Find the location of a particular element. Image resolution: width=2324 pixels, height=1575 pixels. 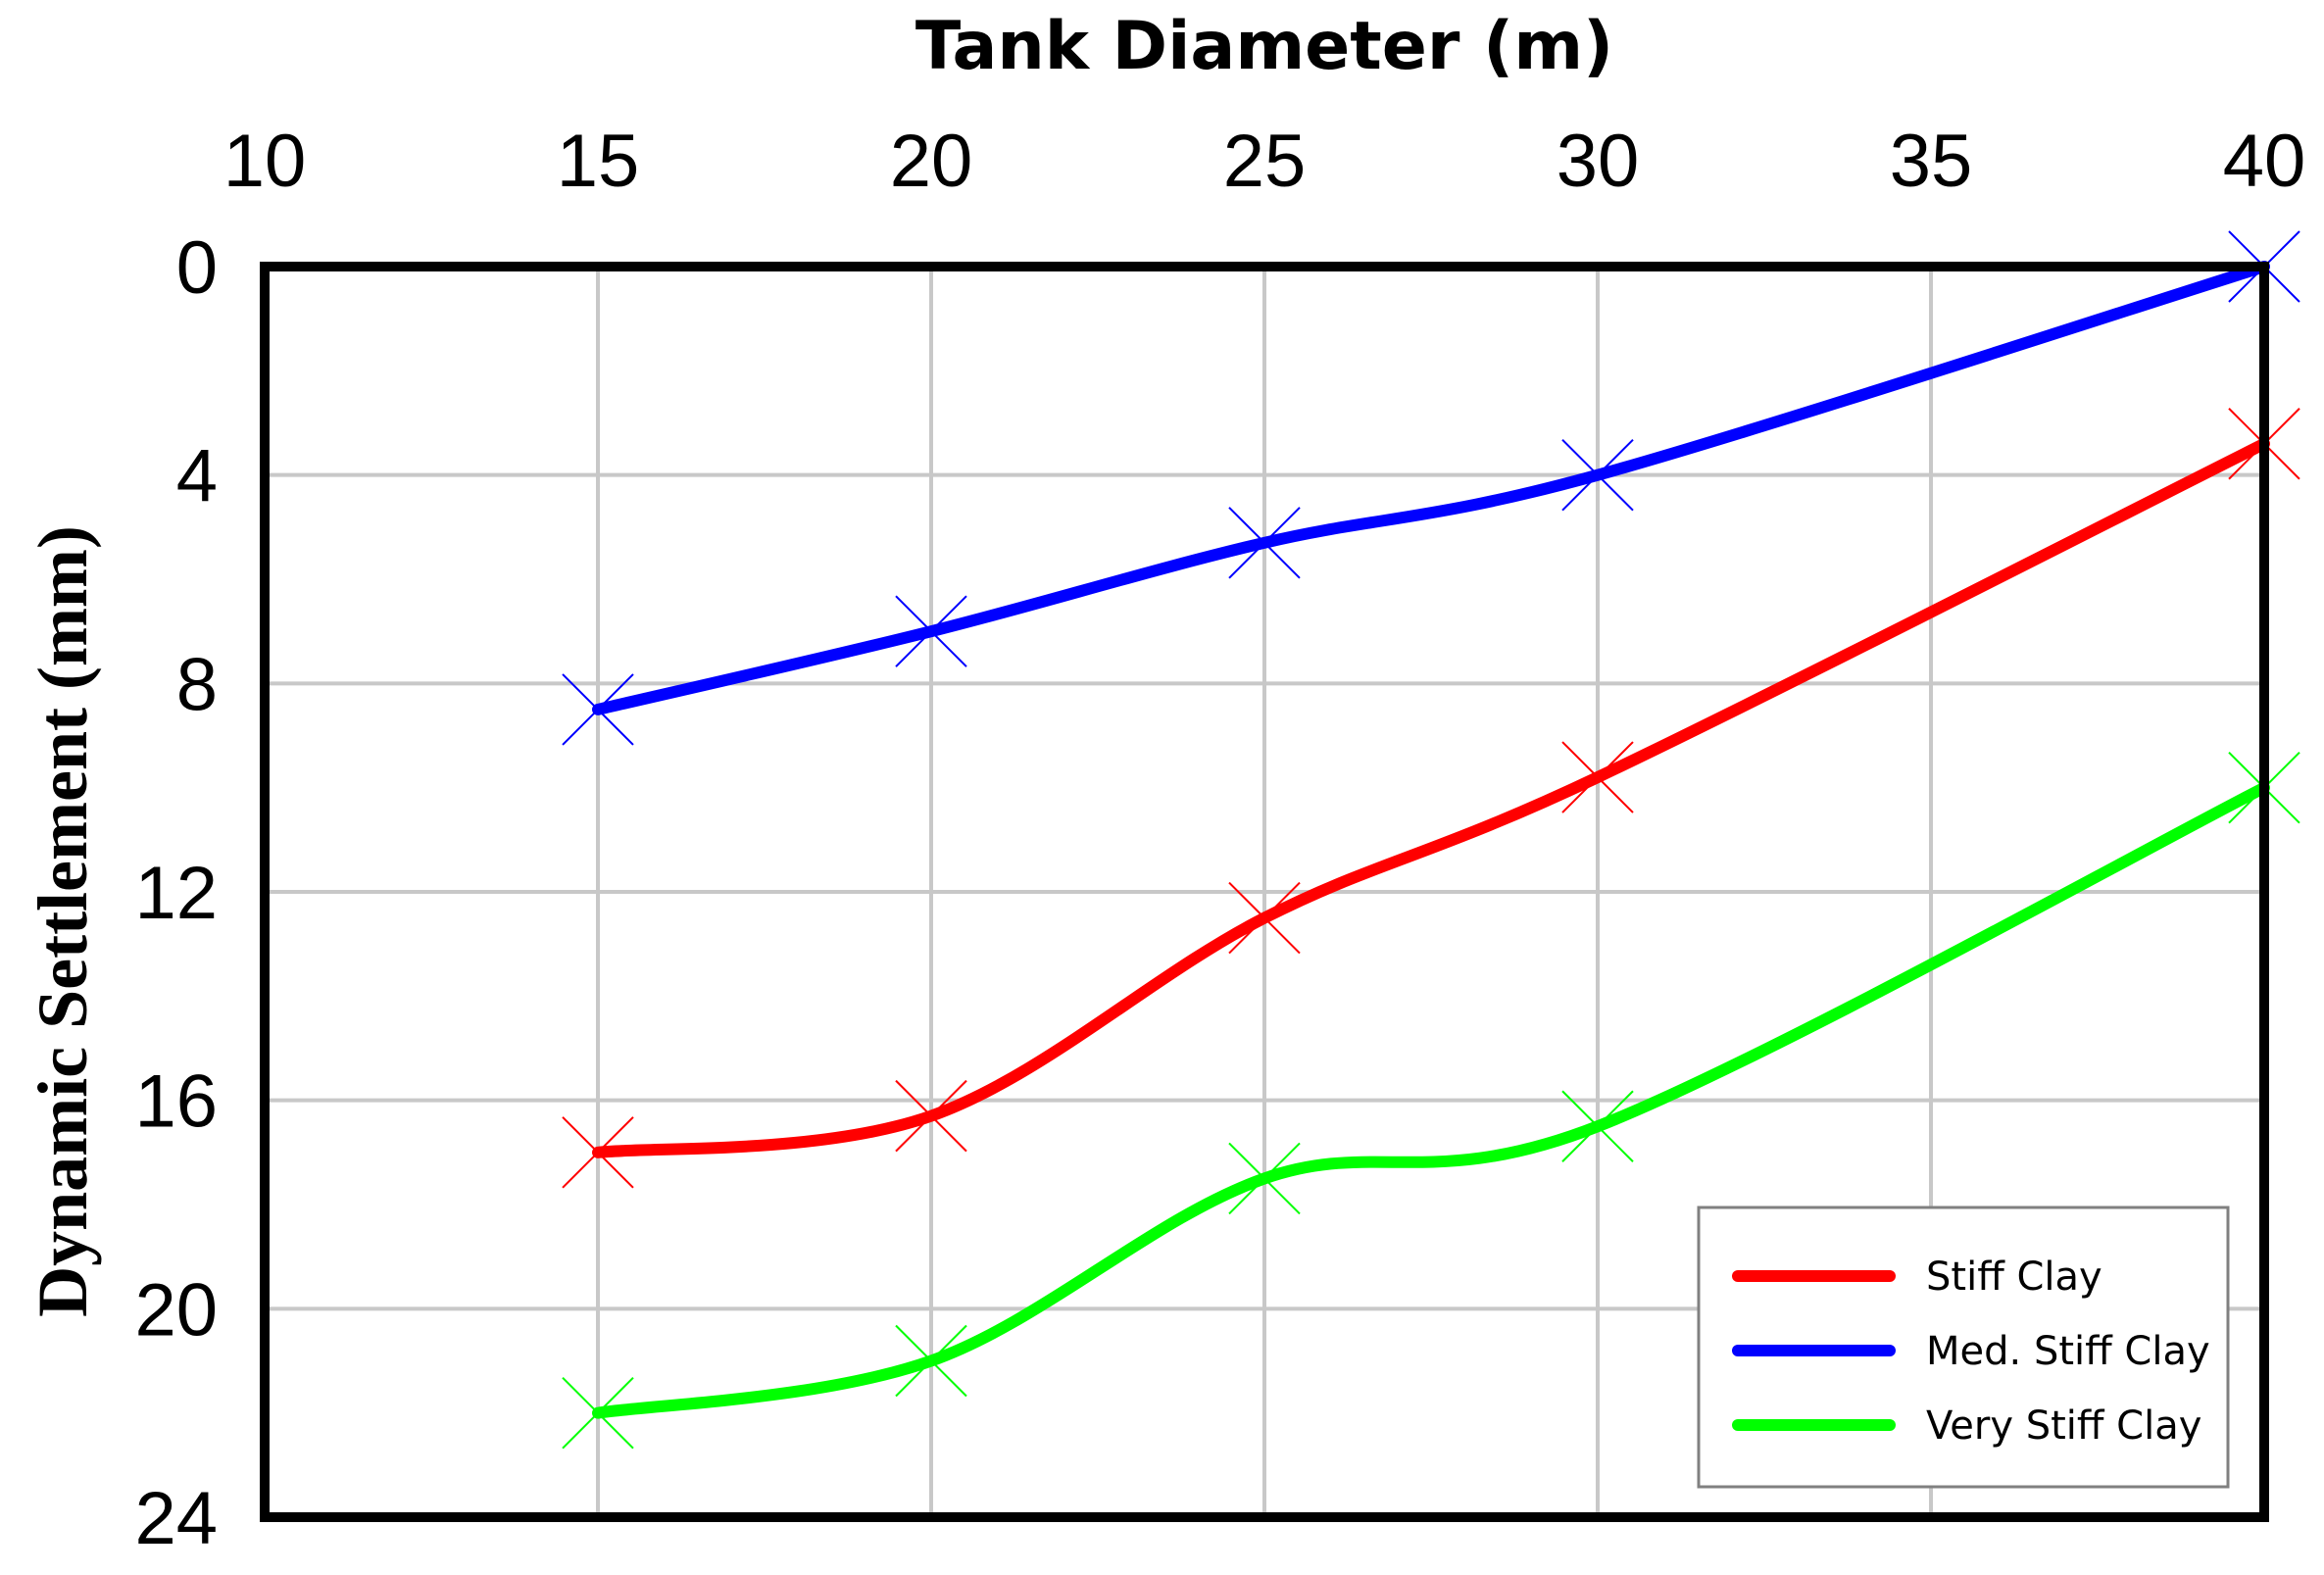

x-tick-label: 40 is located at coordinates (2264, 161).